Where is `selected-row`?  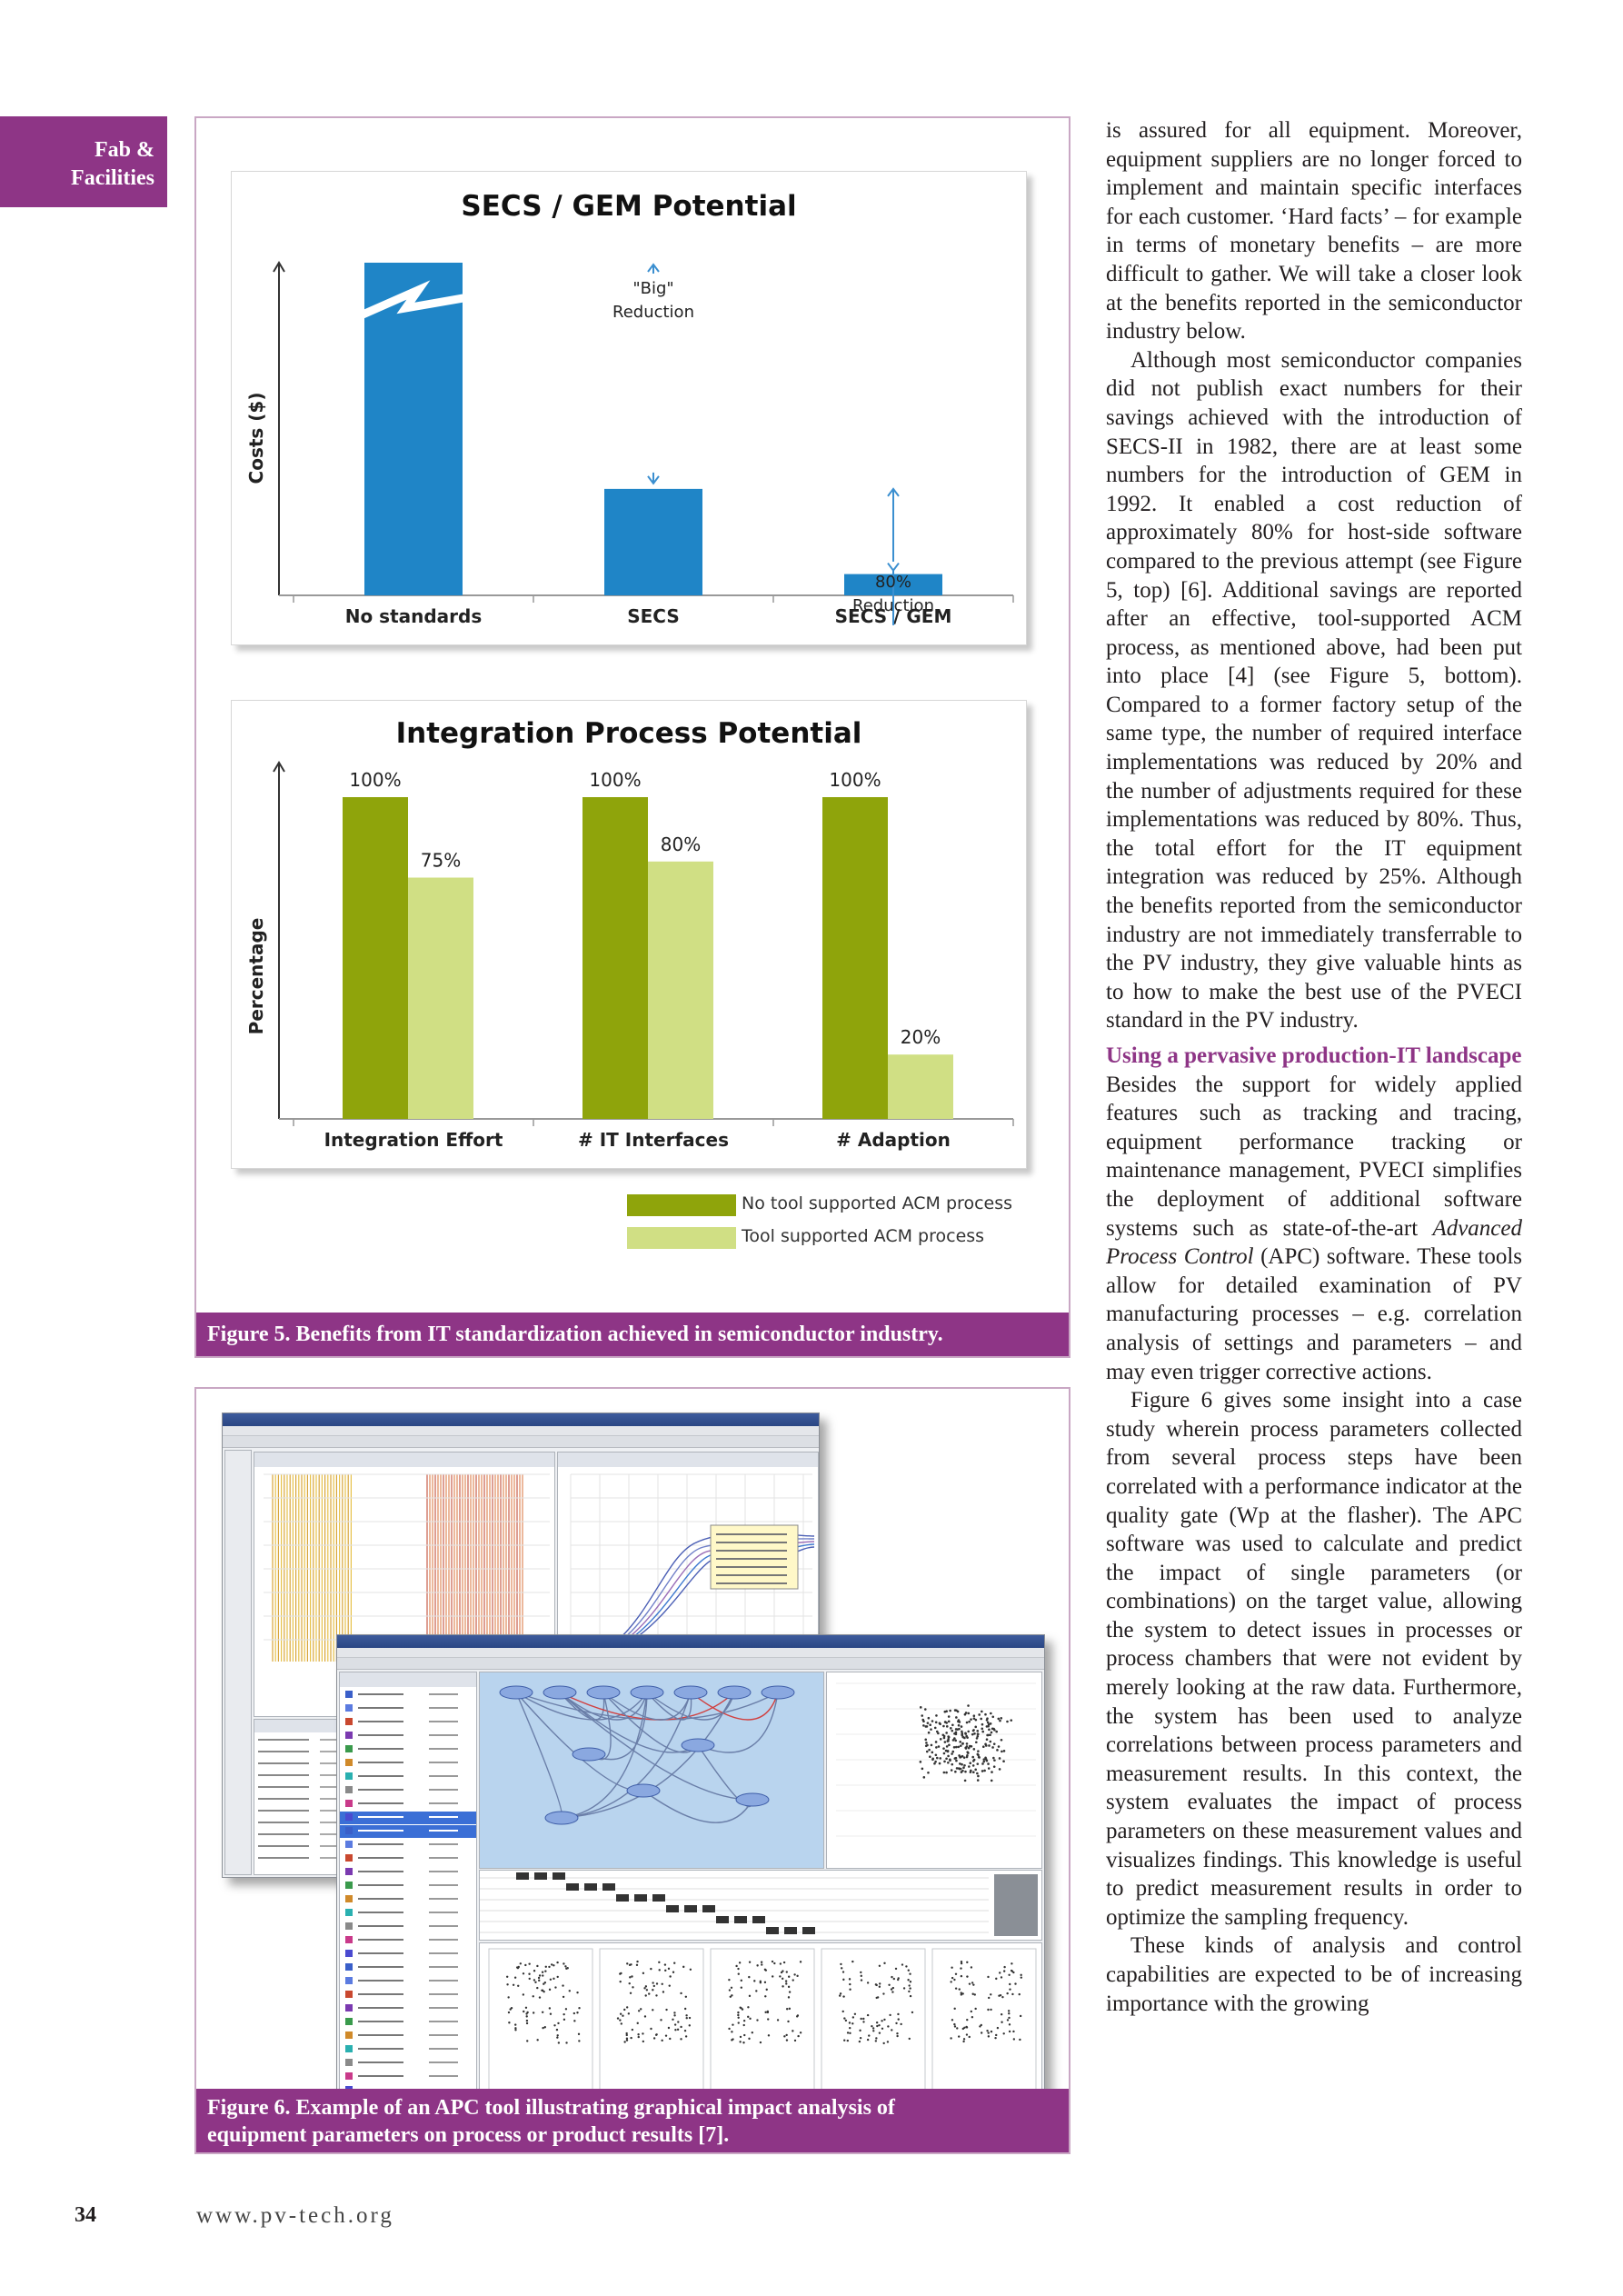
selected-row is located at coordinates (408, 1818).